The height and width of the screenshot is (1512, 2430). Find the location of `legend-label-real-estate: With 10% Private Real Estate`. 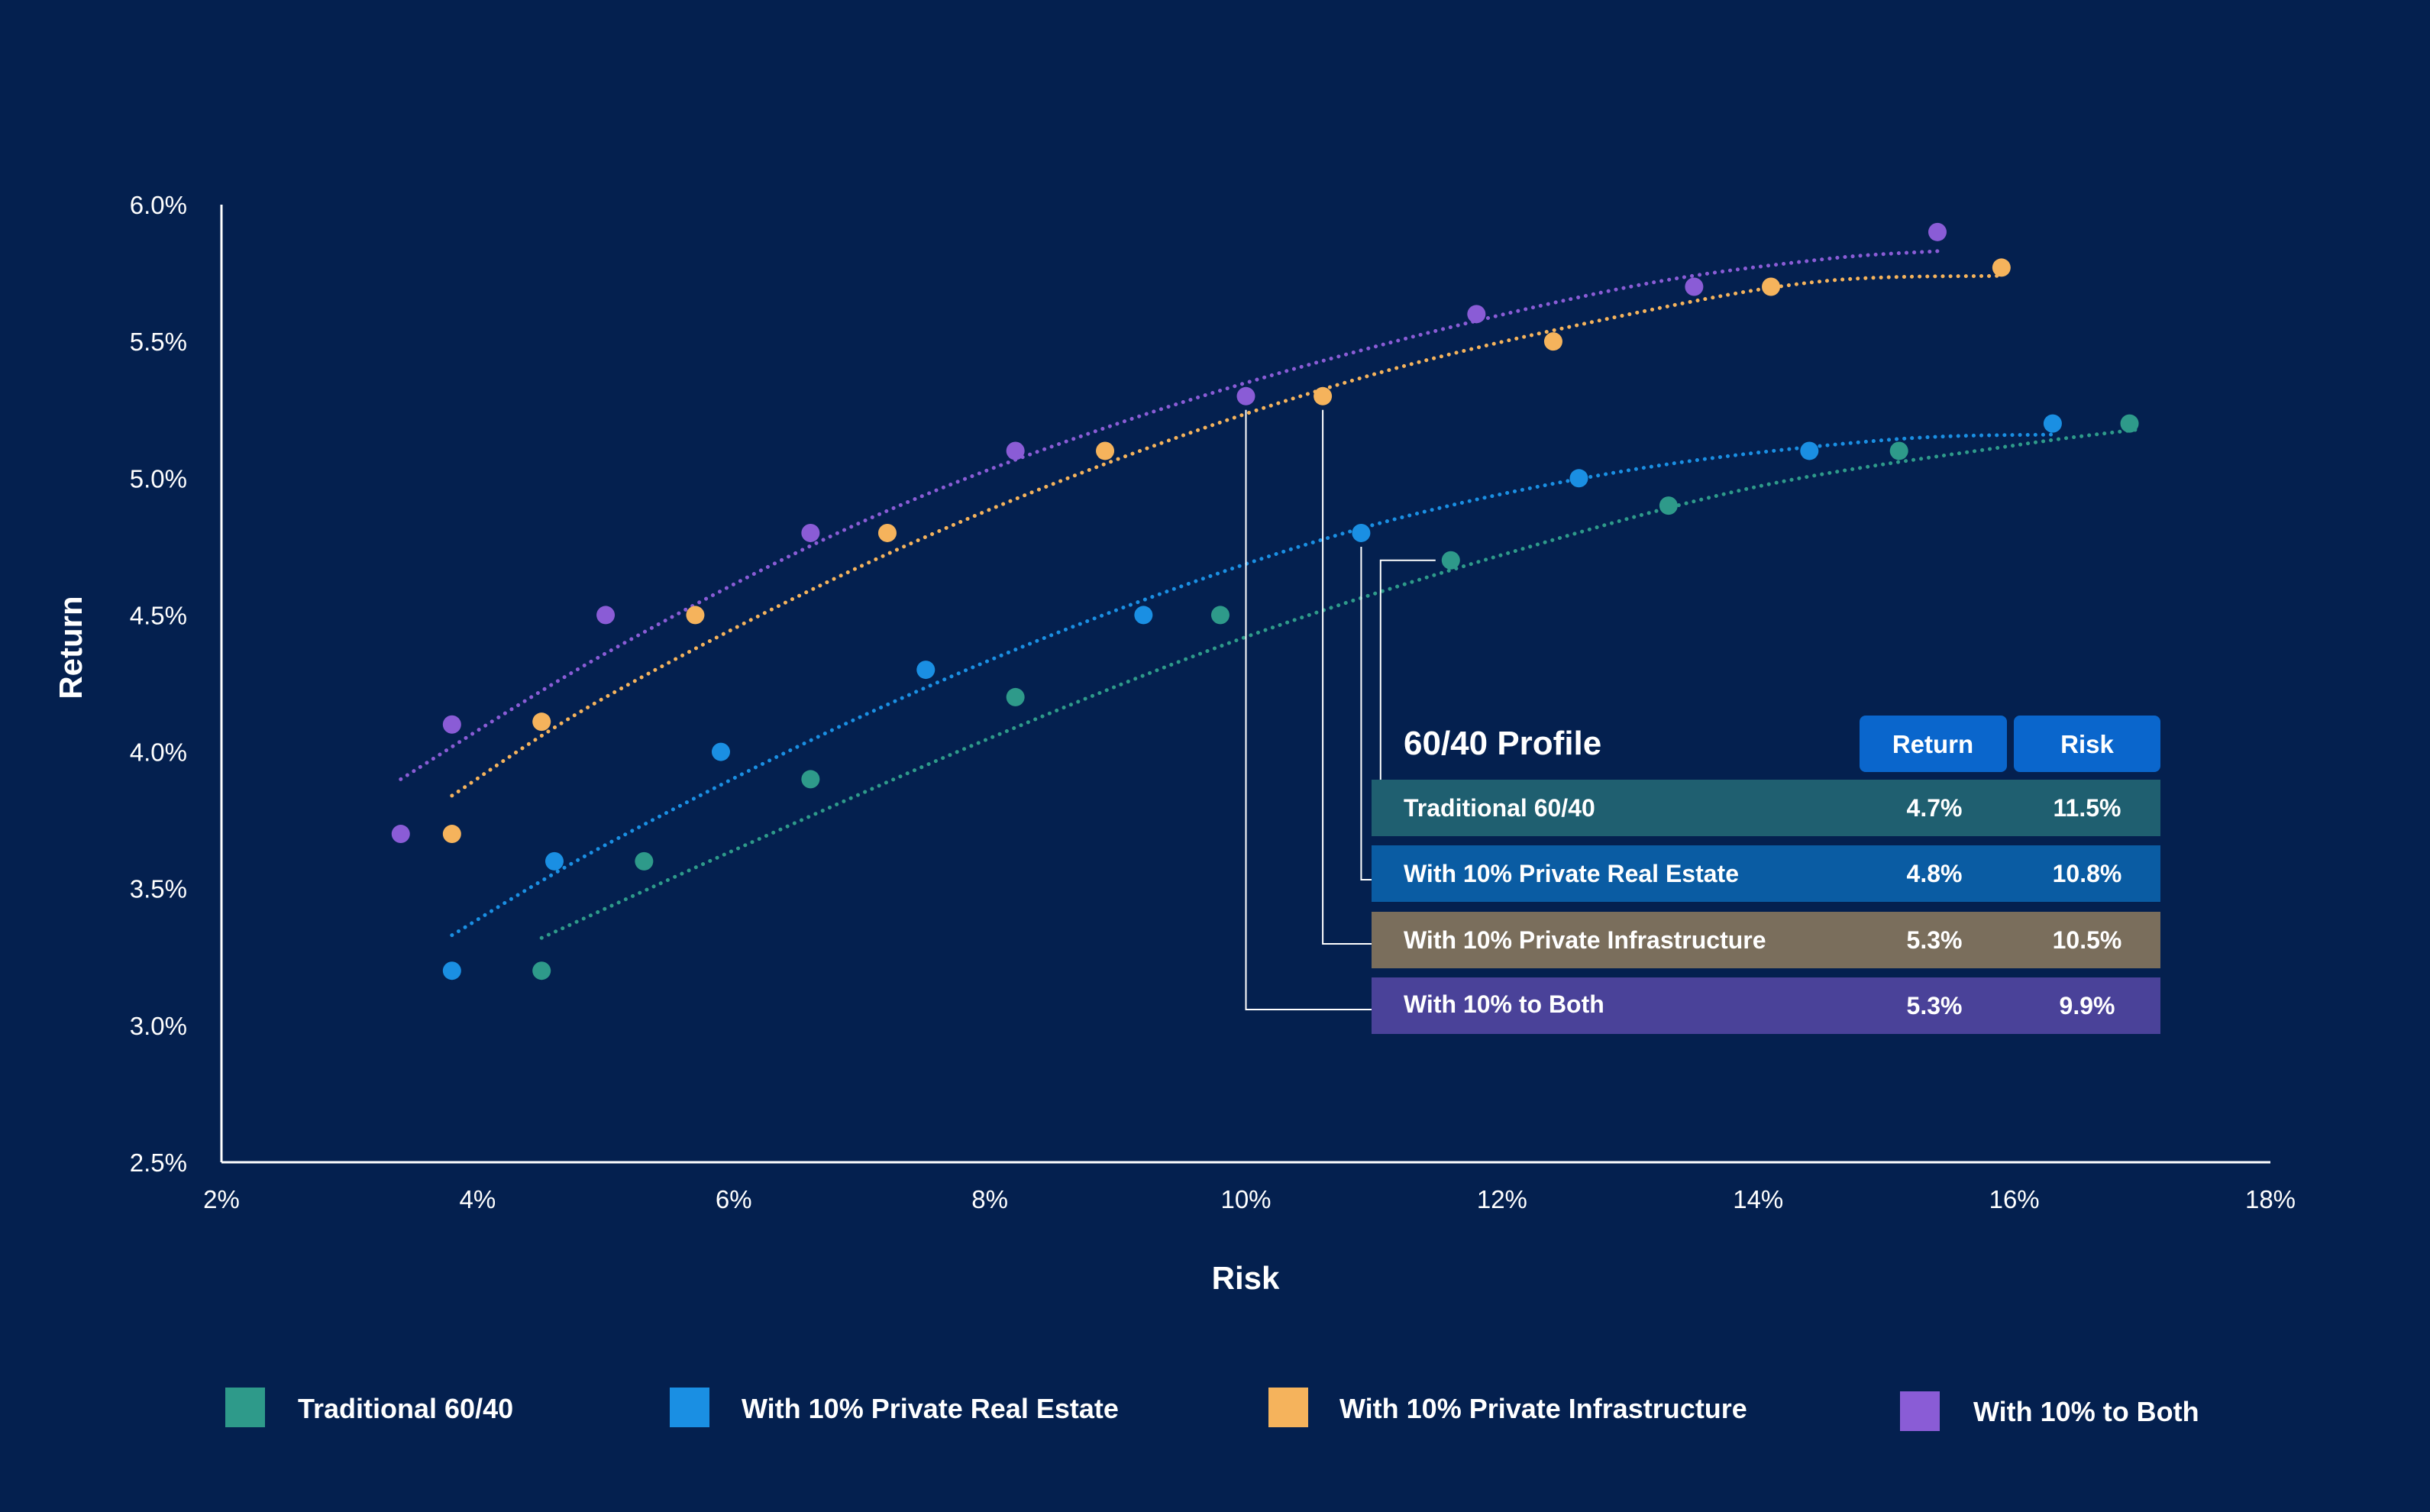

legend-label-real-estate: With 10% Private Real Estate is located at coordinates (931, 1408).